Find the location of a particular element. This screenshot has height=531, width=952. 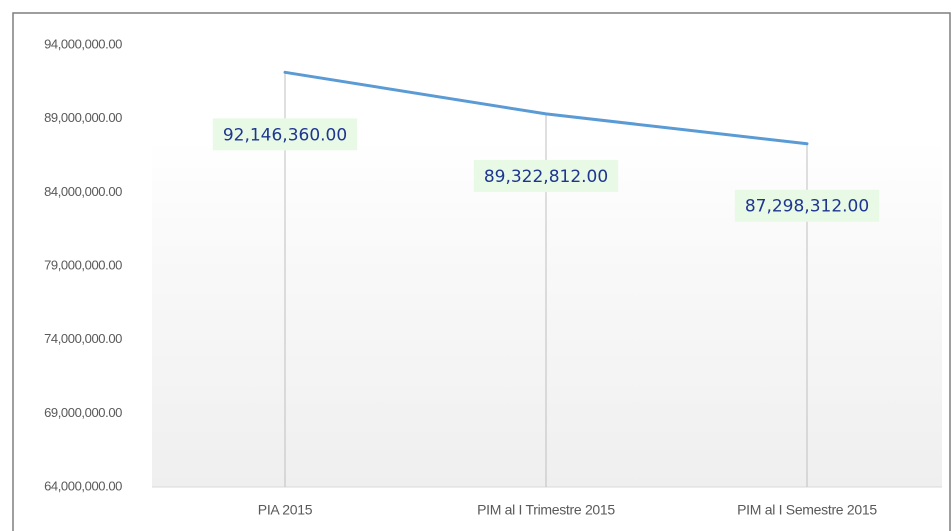

data-label: 92,146,360.00 is located at coordinates (285, 135).